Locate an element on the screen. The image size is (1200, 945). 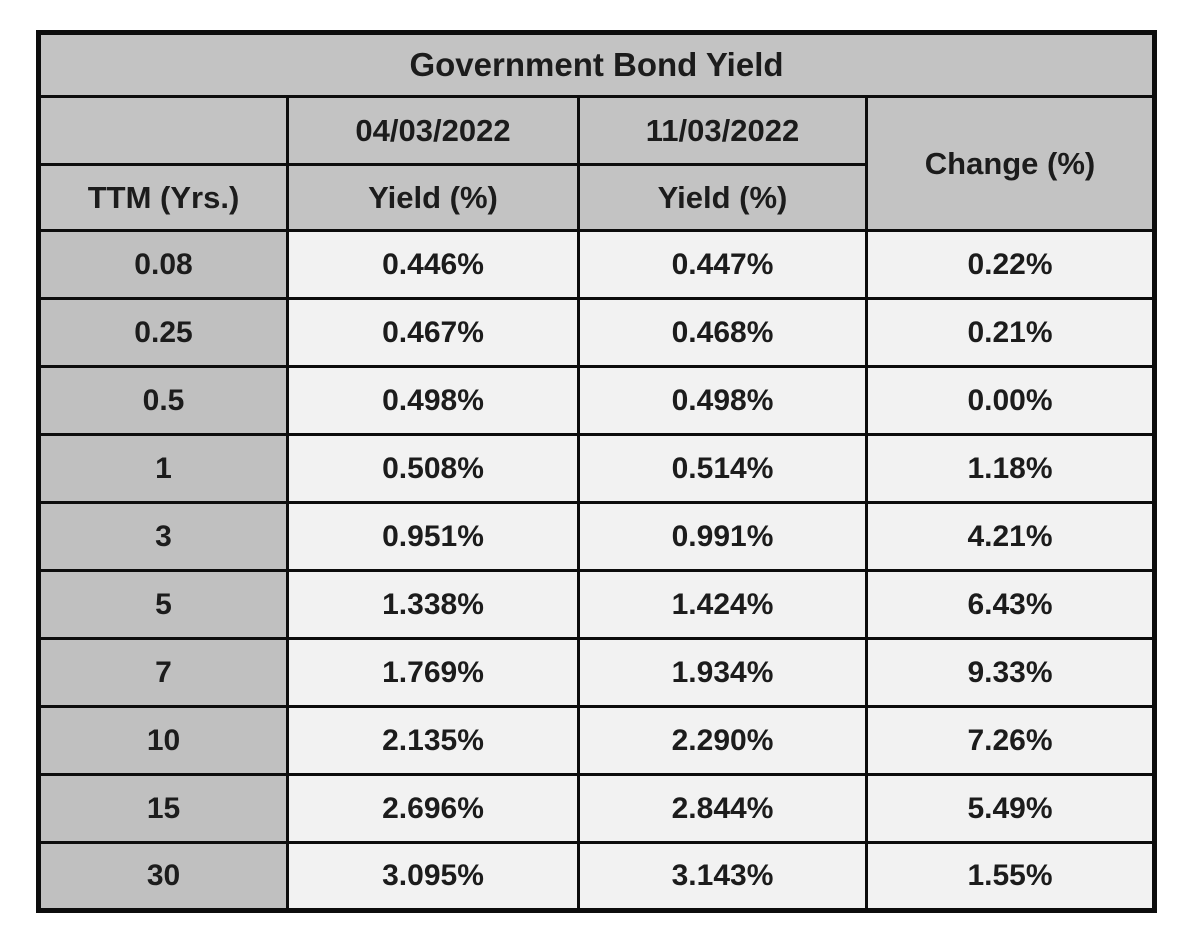
cell-change: 1.18% is located at coordinates (1010, 468).